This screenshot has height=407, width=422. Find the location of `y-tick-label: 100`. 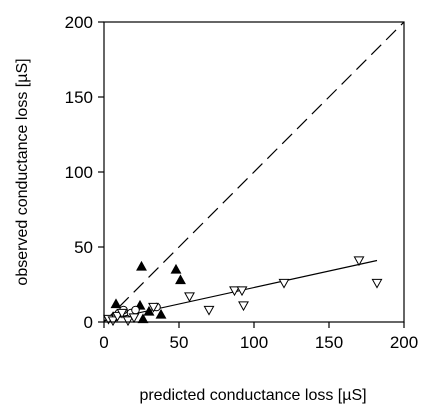

y-tick-label: 100 is located at coordinates (79, 172).